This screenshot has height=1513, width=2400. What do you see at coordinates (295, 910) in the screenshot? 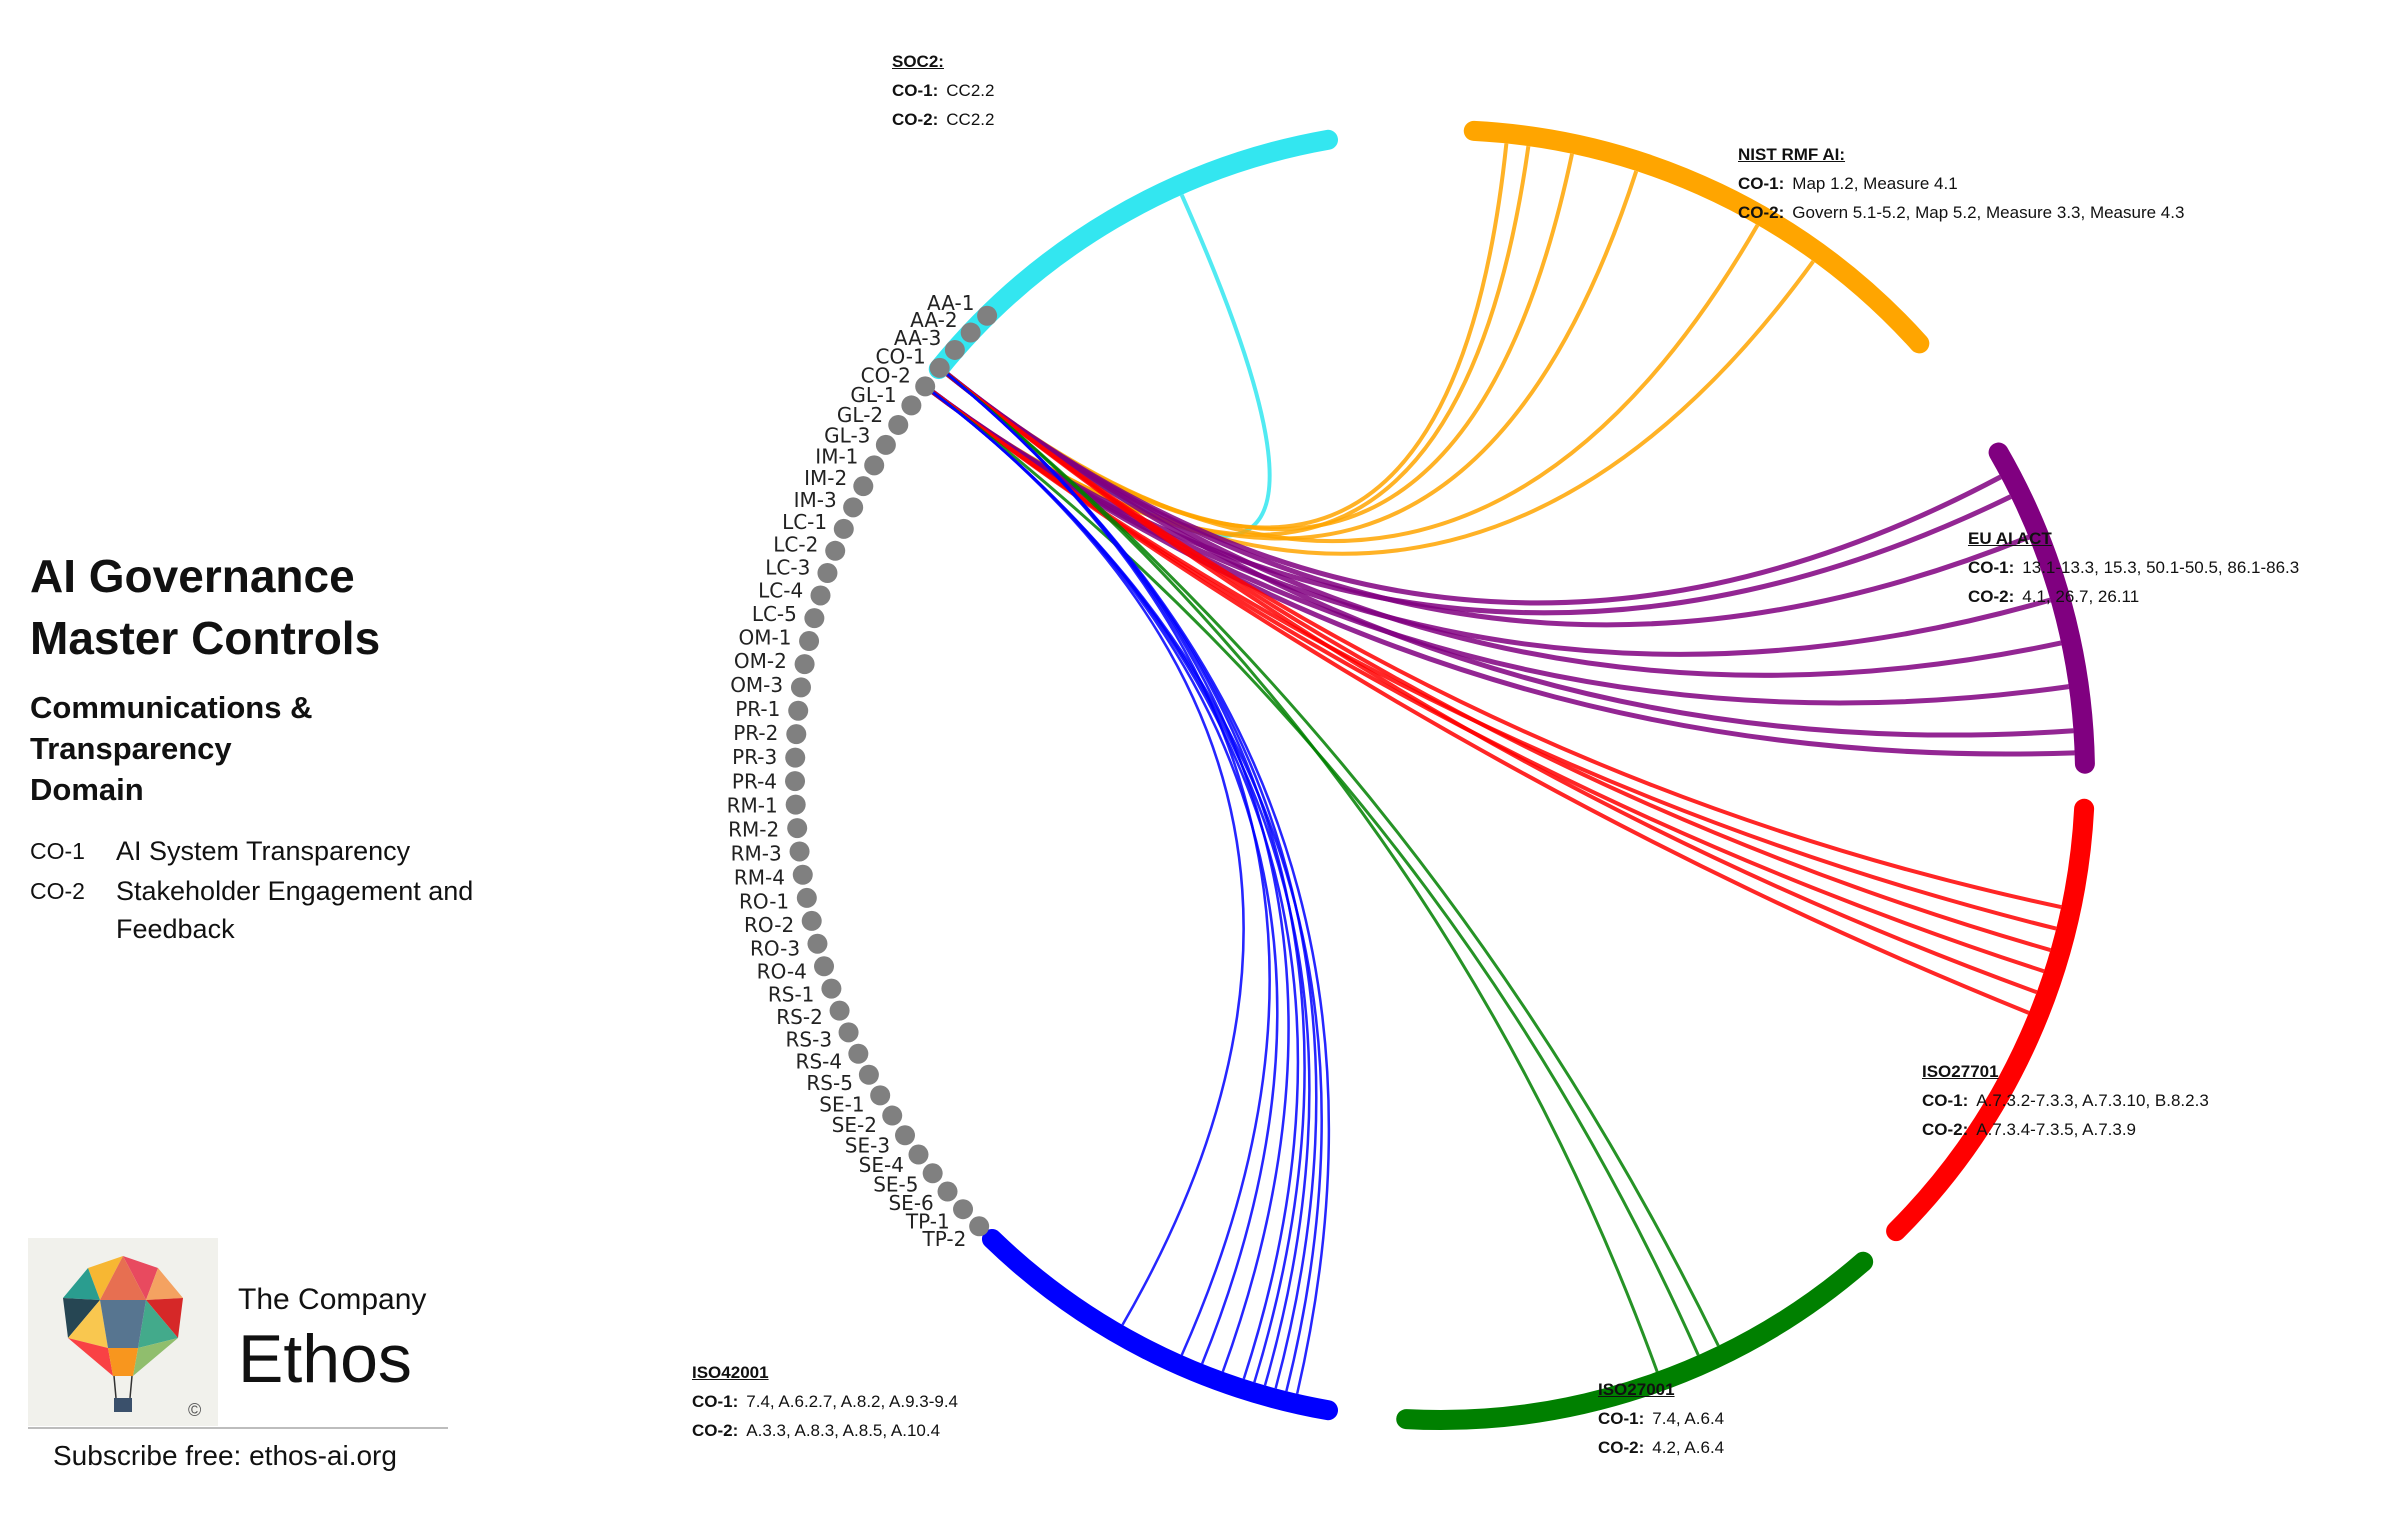
I see `legend-text: Stakeholder Engagement and Feedback` at bounding box center [295, 910].